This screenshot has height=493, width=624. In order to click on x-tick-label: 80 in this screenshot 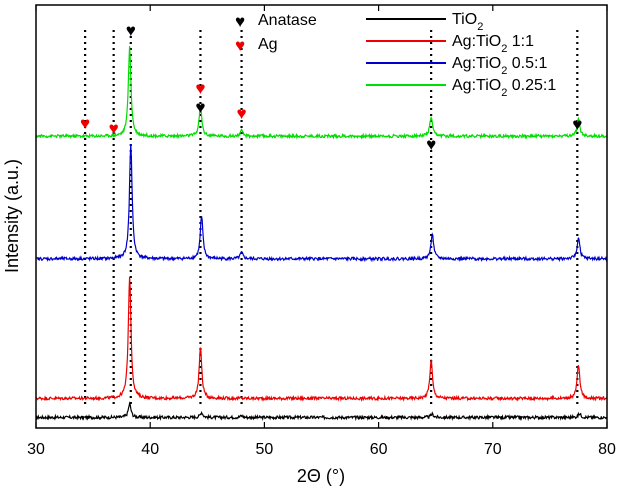, I will do `click(607, 449)`.